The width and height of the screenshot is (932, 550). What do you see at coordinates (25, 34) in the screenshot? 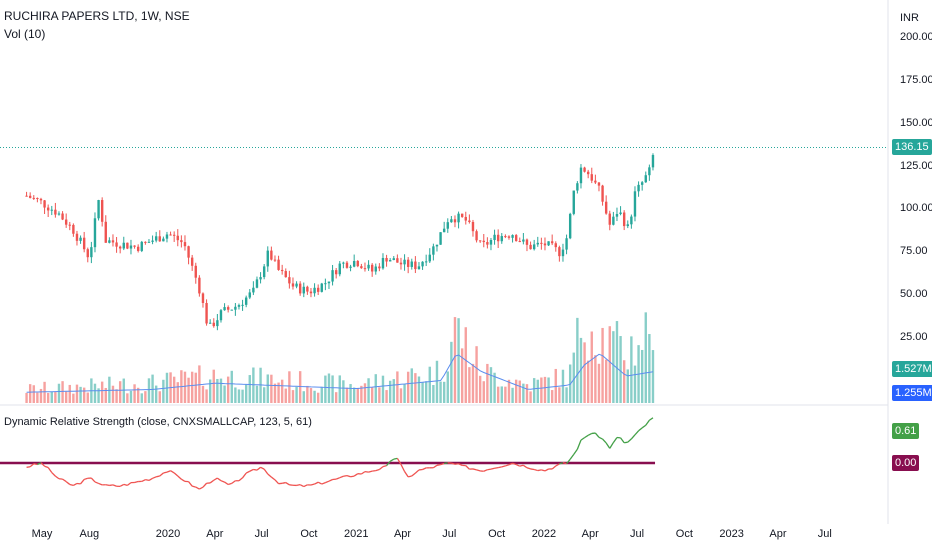
I see `volume-legend: Vol (10)` at bounding box center [25, 34].